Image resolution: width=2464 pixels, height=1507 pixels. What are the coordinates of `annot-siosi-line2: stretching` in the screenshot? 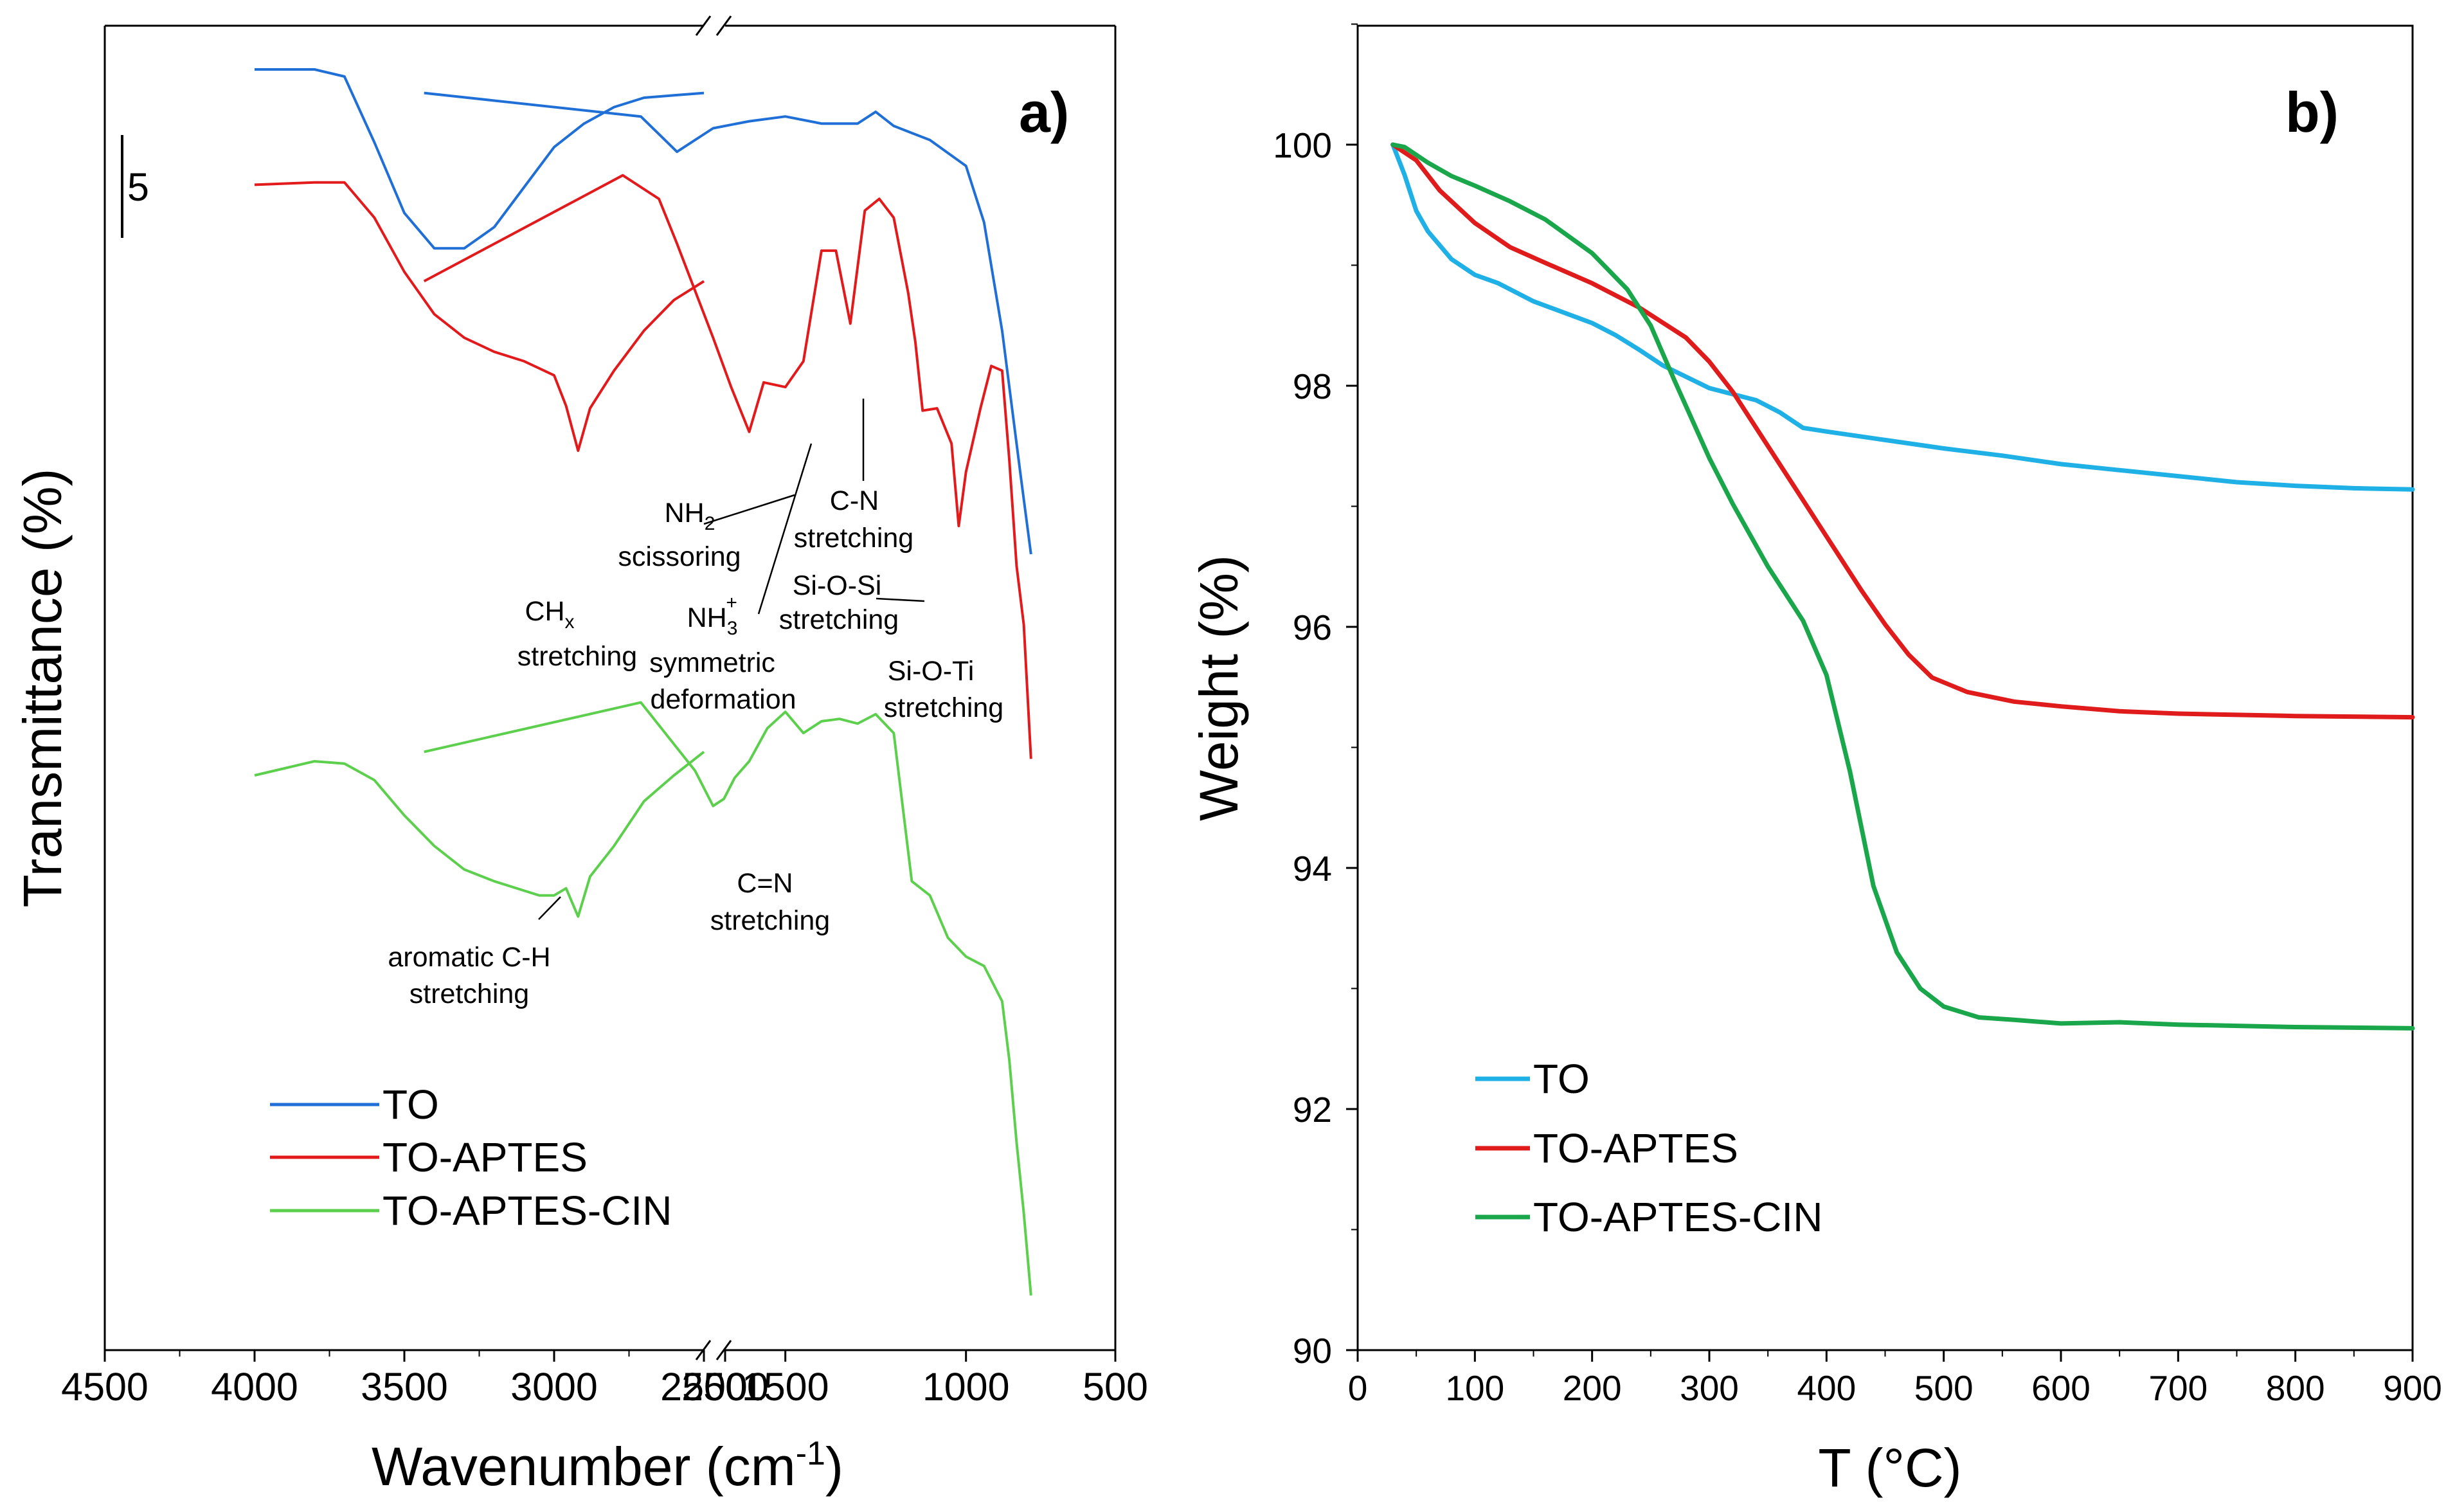 It's located at (839, 619).